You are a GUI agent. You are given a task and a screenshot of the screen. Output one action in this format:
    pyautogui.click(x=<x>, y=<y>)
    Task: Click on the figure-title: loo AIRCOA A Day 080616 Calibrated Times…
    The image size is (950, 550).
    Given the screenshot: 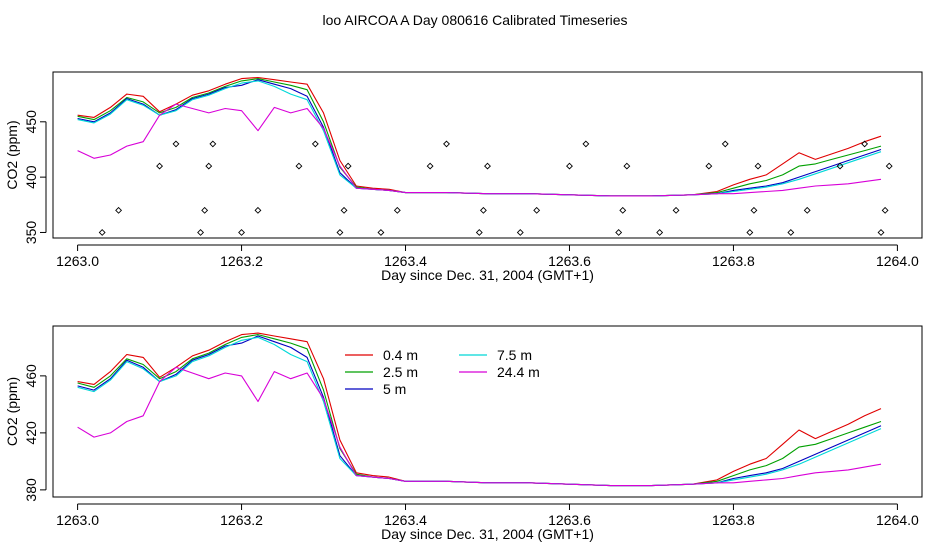 What is the action you would take?
    pyautogui.click(x=474, y=20)
    